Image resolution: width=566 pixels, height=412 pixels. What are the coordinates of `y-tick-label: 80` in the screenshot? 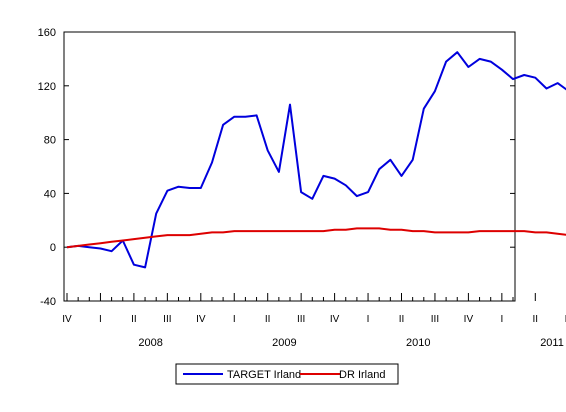 It's located at (50, 141).